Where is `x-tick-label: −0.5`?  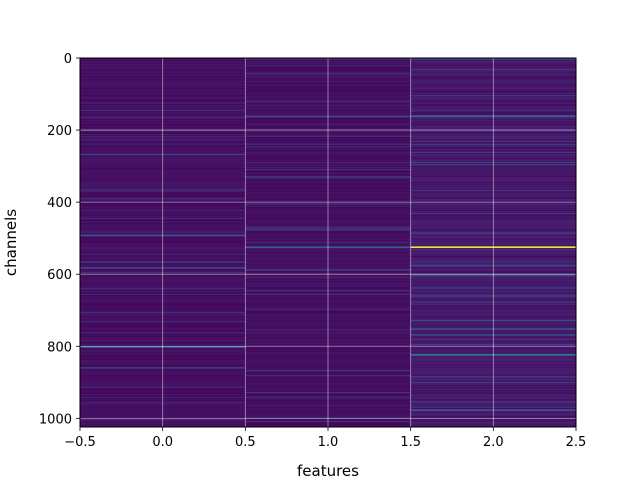 x-tick-label: −0.5 is located at coordinates (80, 442).